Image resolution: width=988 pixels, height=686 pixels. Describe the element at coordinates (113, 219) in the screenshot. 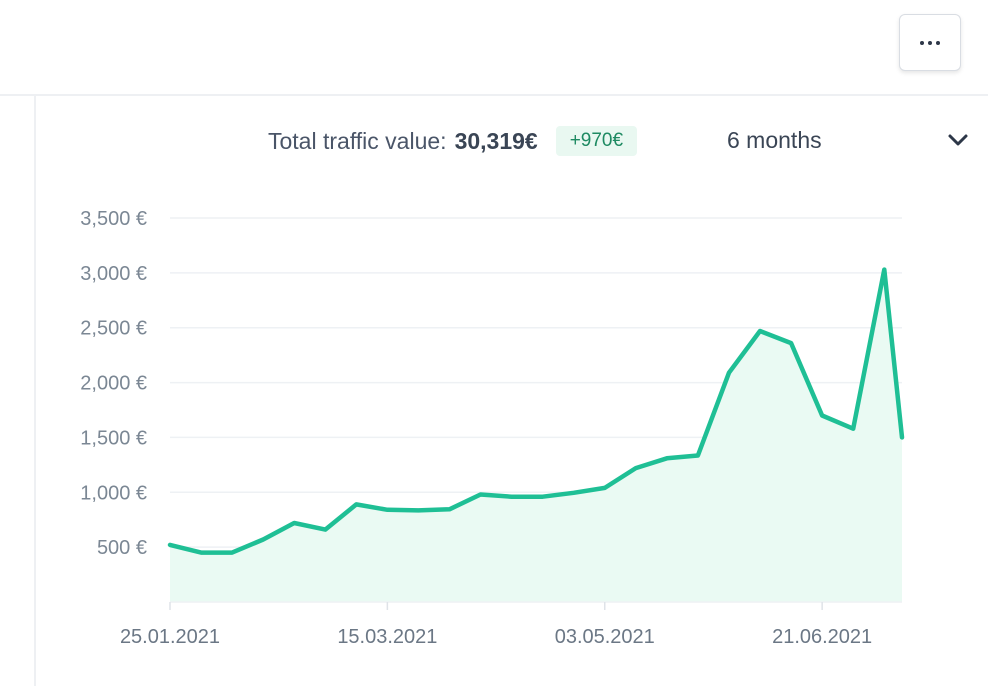

I see `y-tick-label: 3,500 €` at that location.